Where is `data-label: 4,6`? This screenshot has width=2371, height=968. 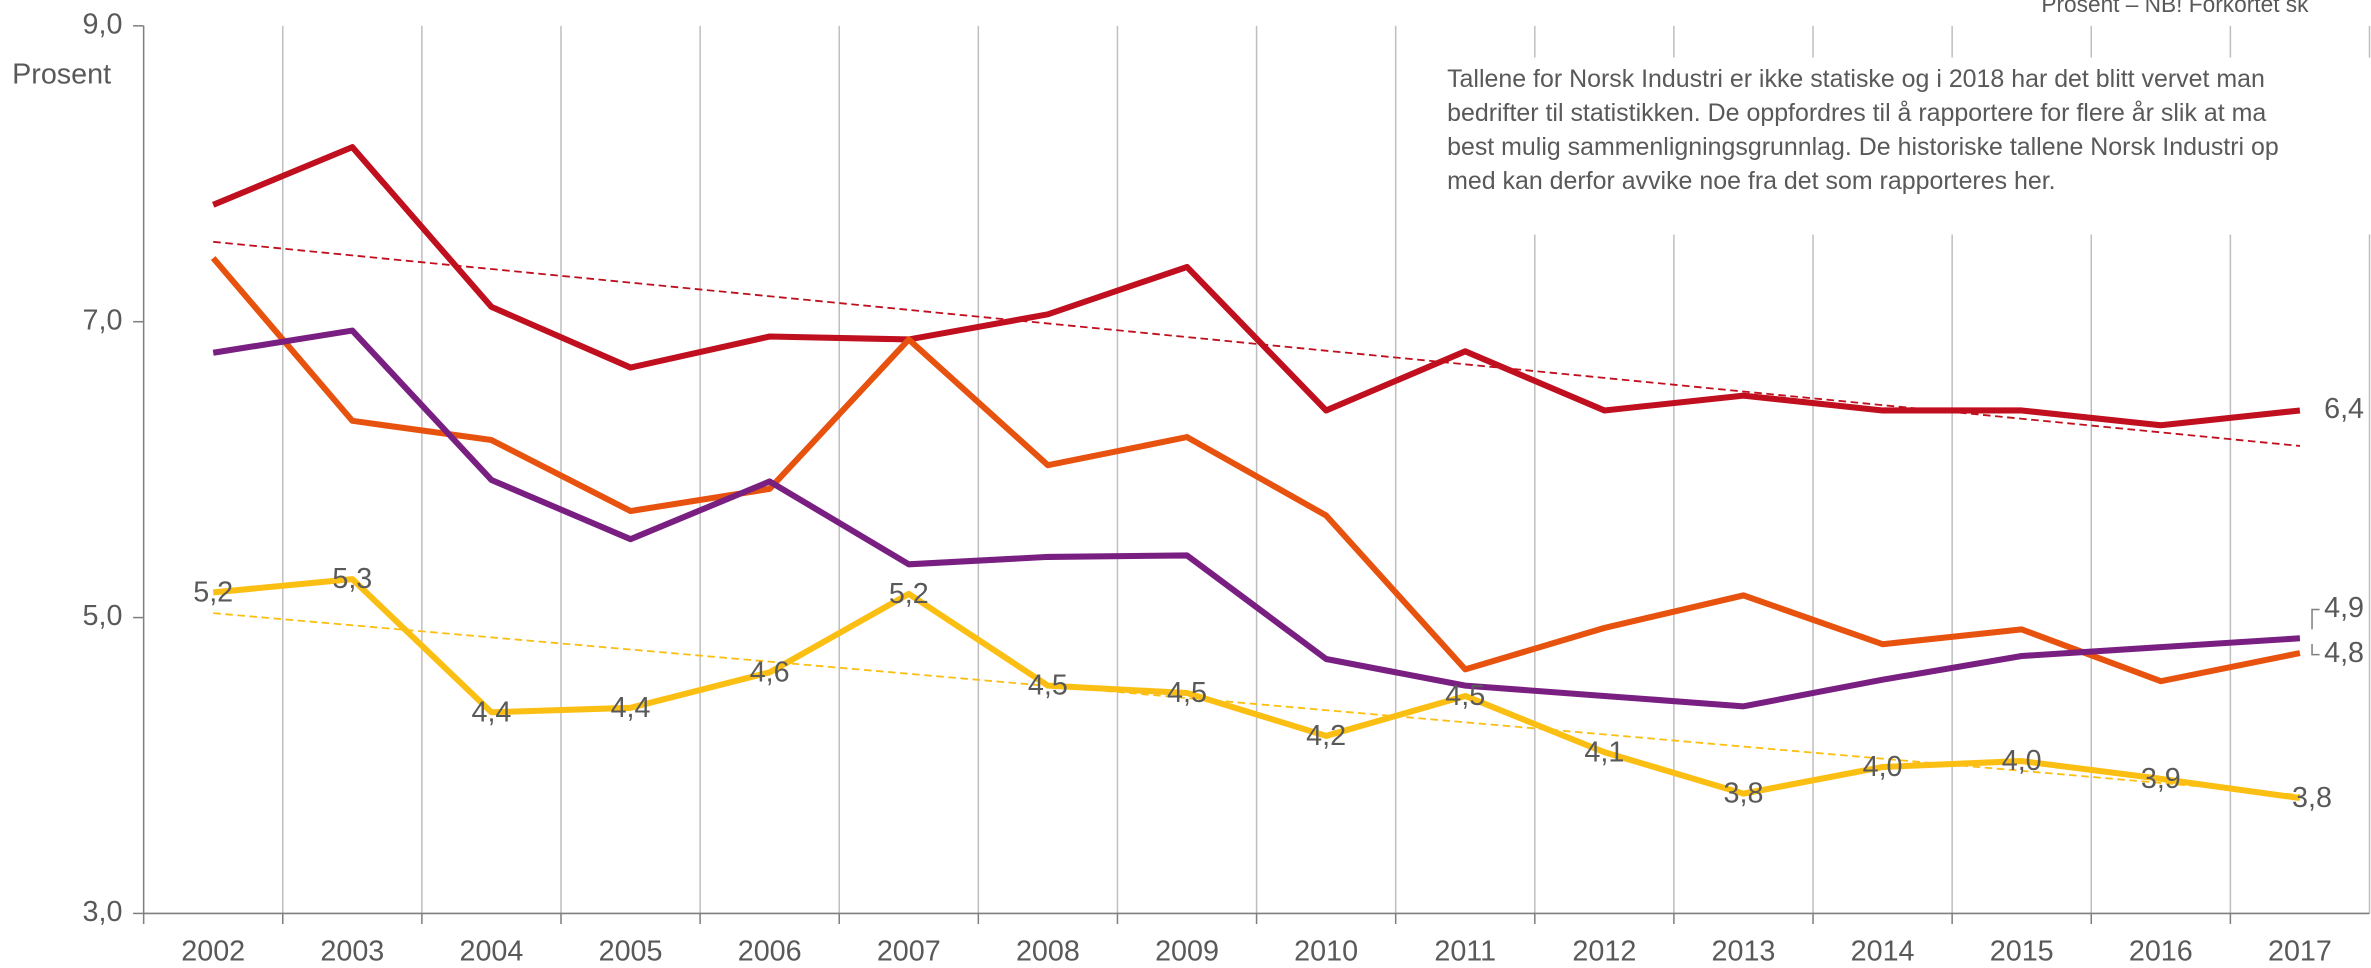
data-label: 4,6 is located at coordinates (770, 672).